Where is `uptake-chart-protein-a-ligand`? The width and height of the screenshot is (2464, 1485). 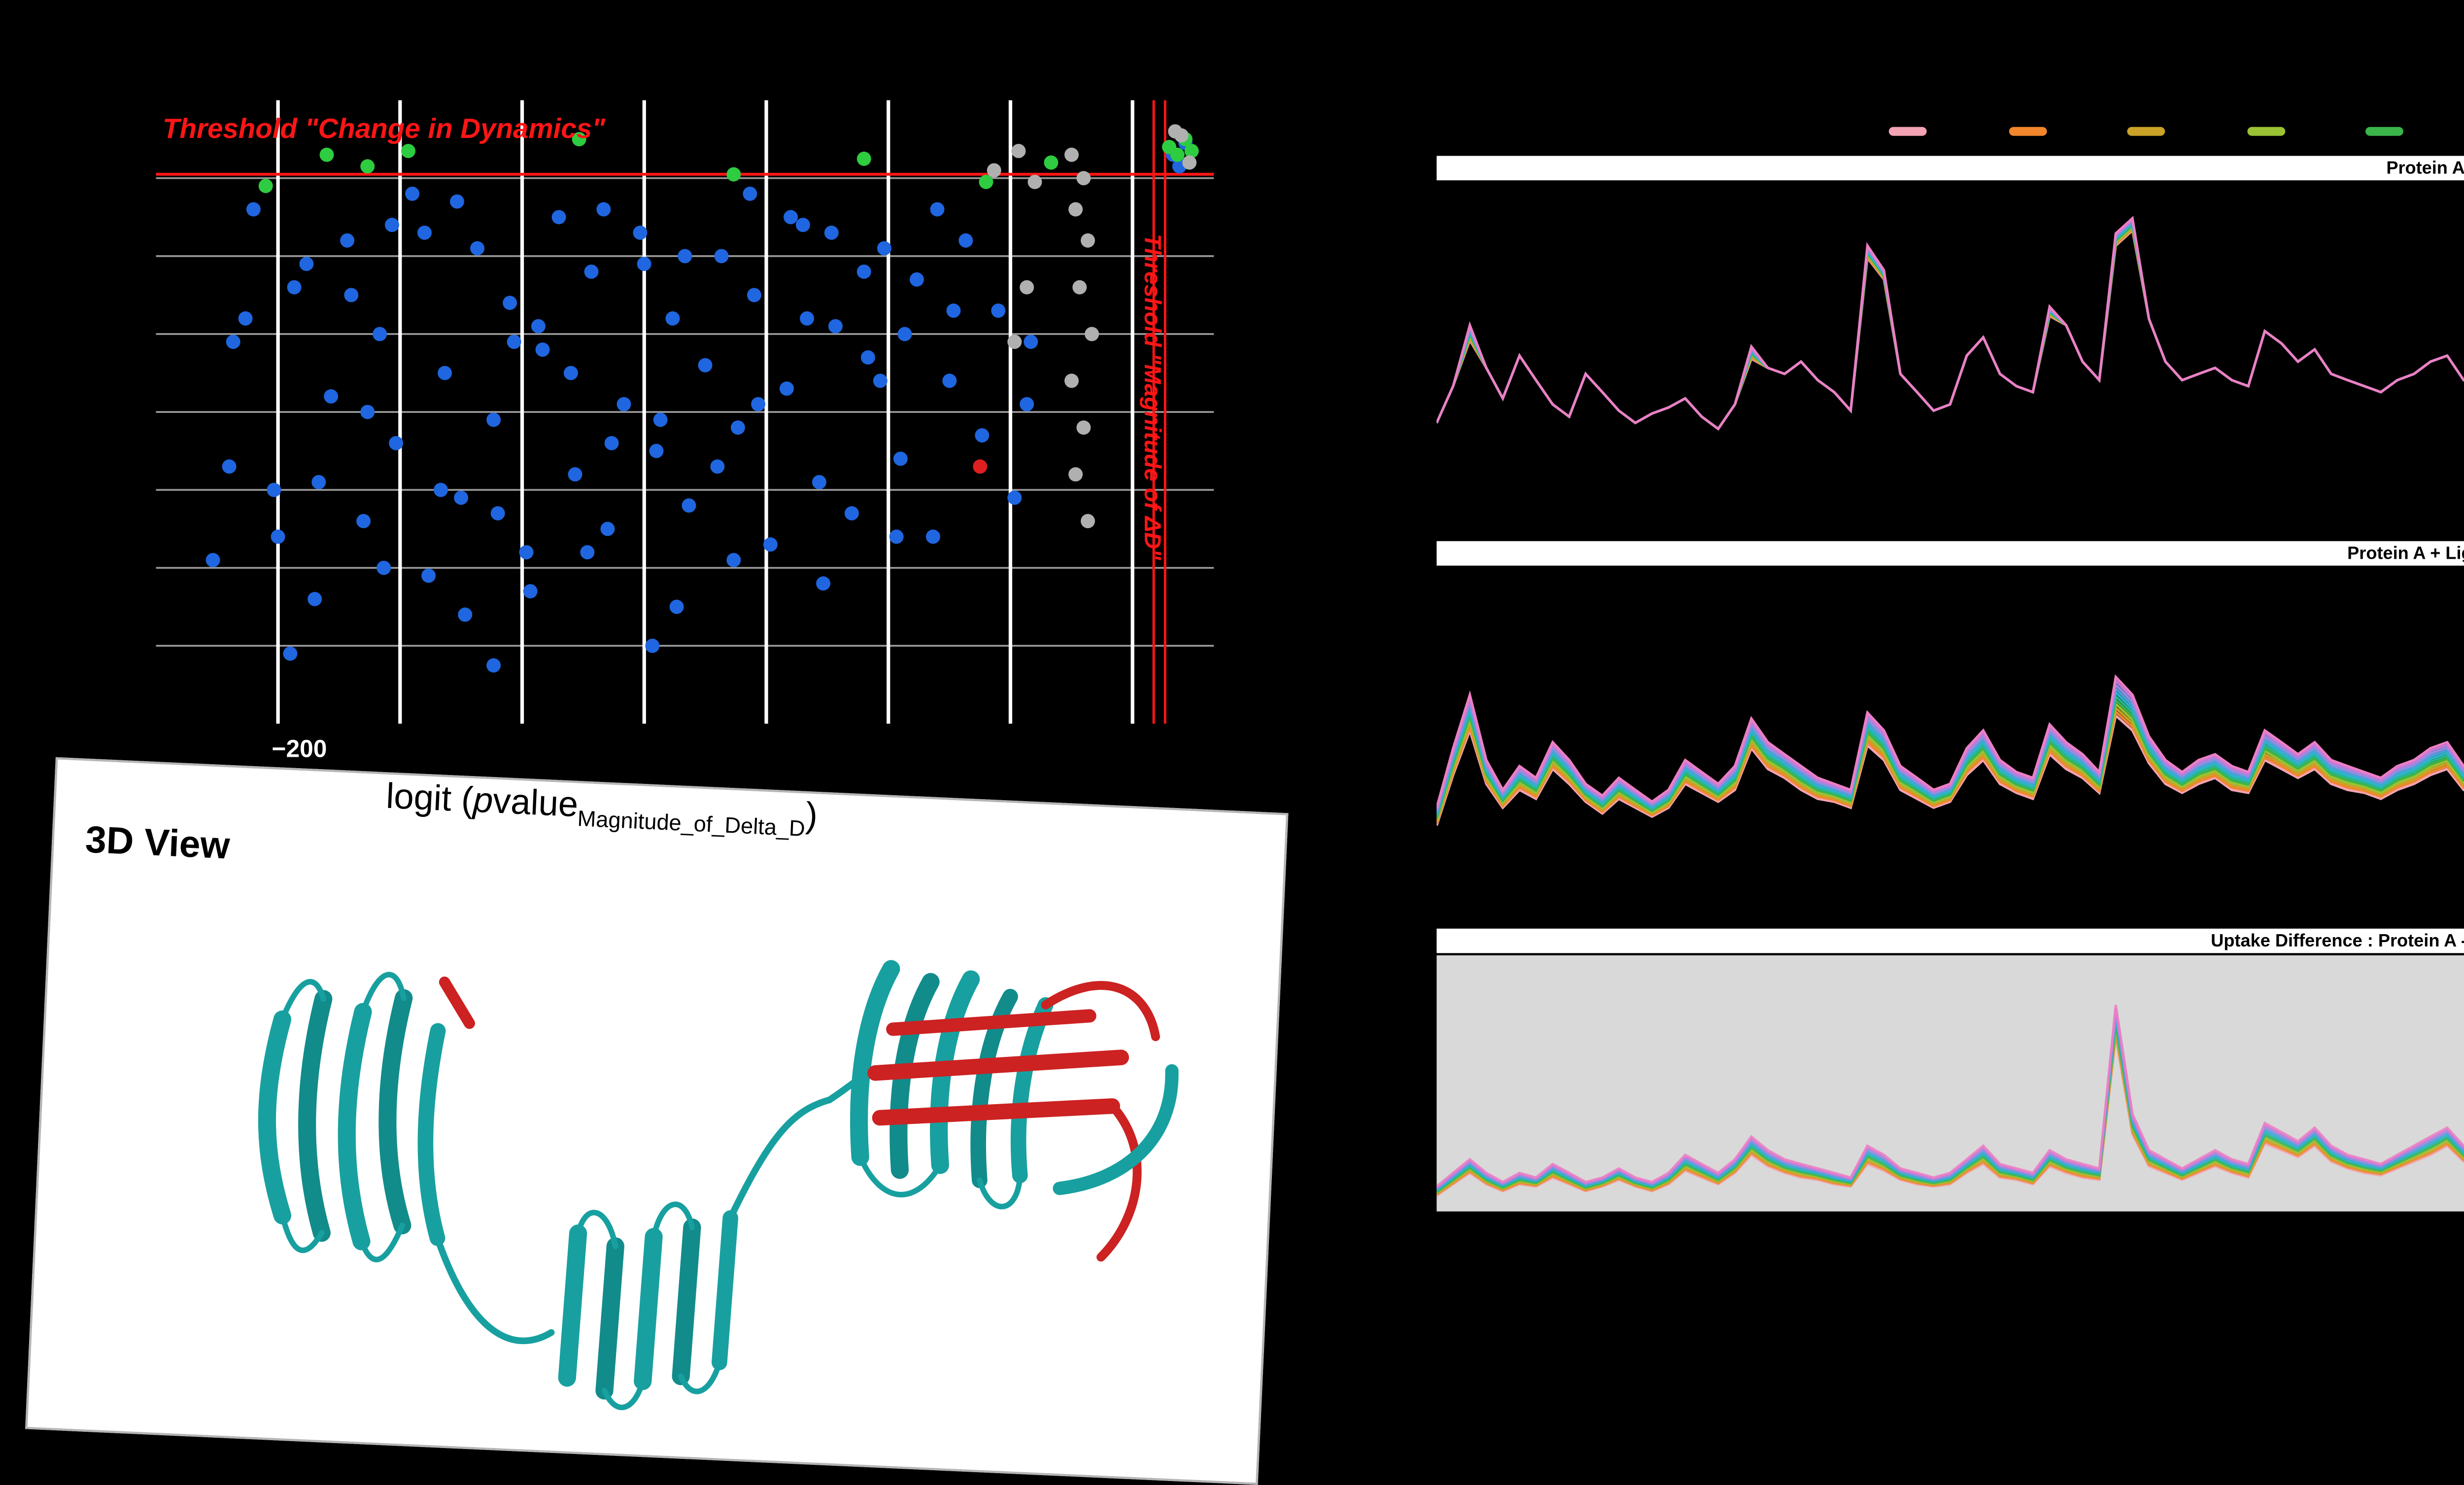
uptake-chart-protein-a-ligand is located at coordinates (1950, 733).